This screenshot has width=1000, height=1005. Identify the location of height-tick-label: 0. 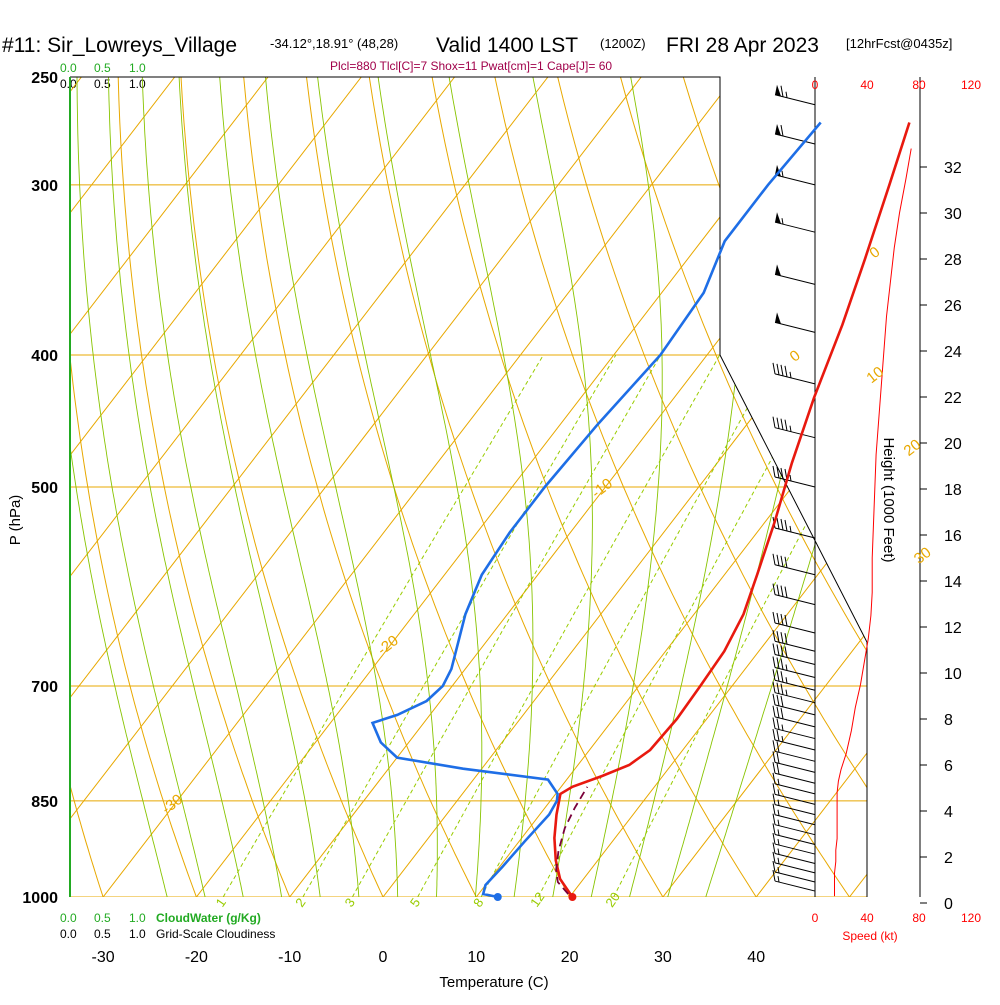
(948, 904).